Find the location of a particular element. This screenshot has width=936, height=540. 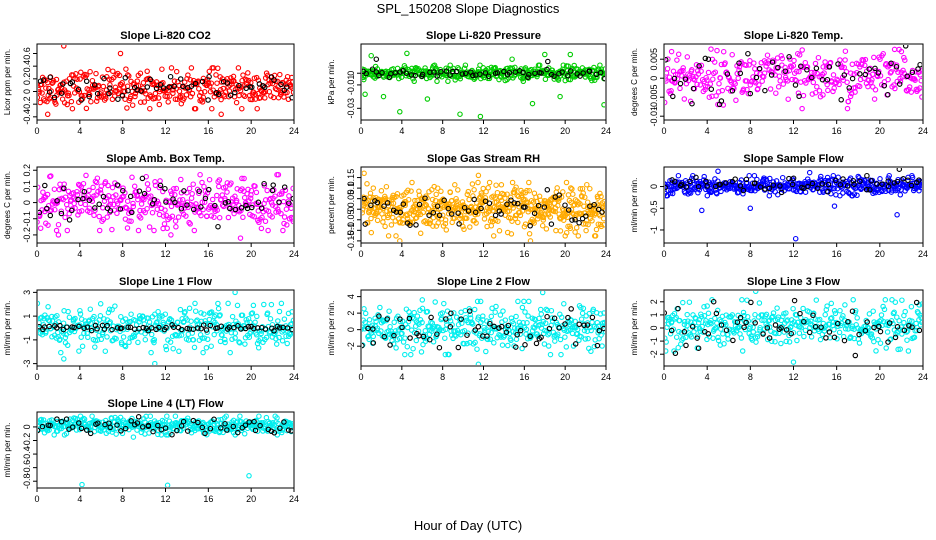

panel-4-series-2-point is located at coordinates (139, 191).